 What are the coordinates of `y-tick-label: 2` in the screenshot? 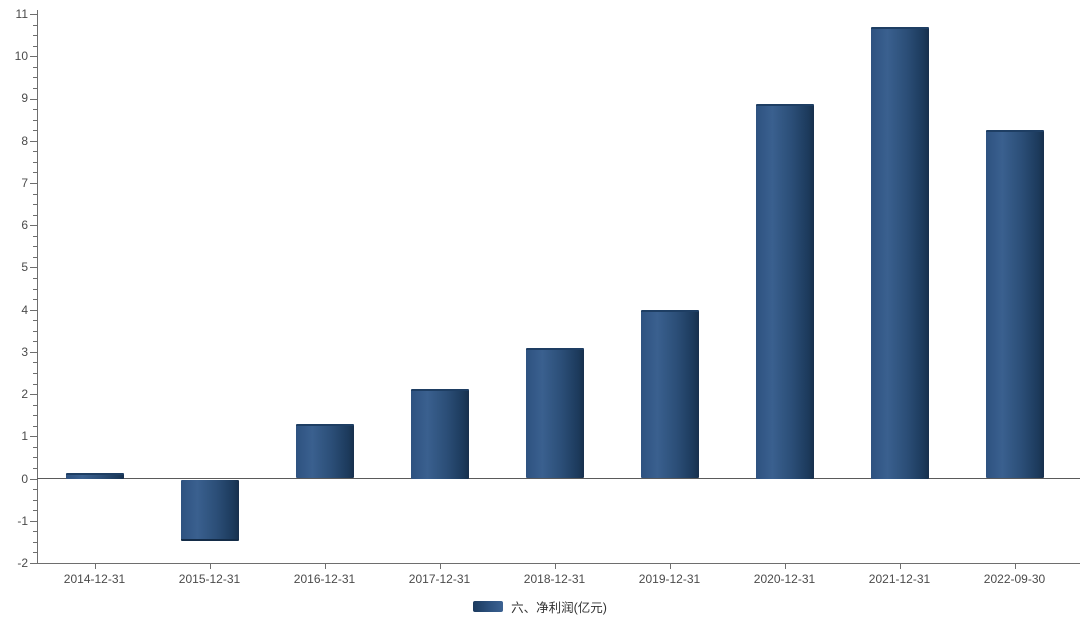 It's located at (24, 394).